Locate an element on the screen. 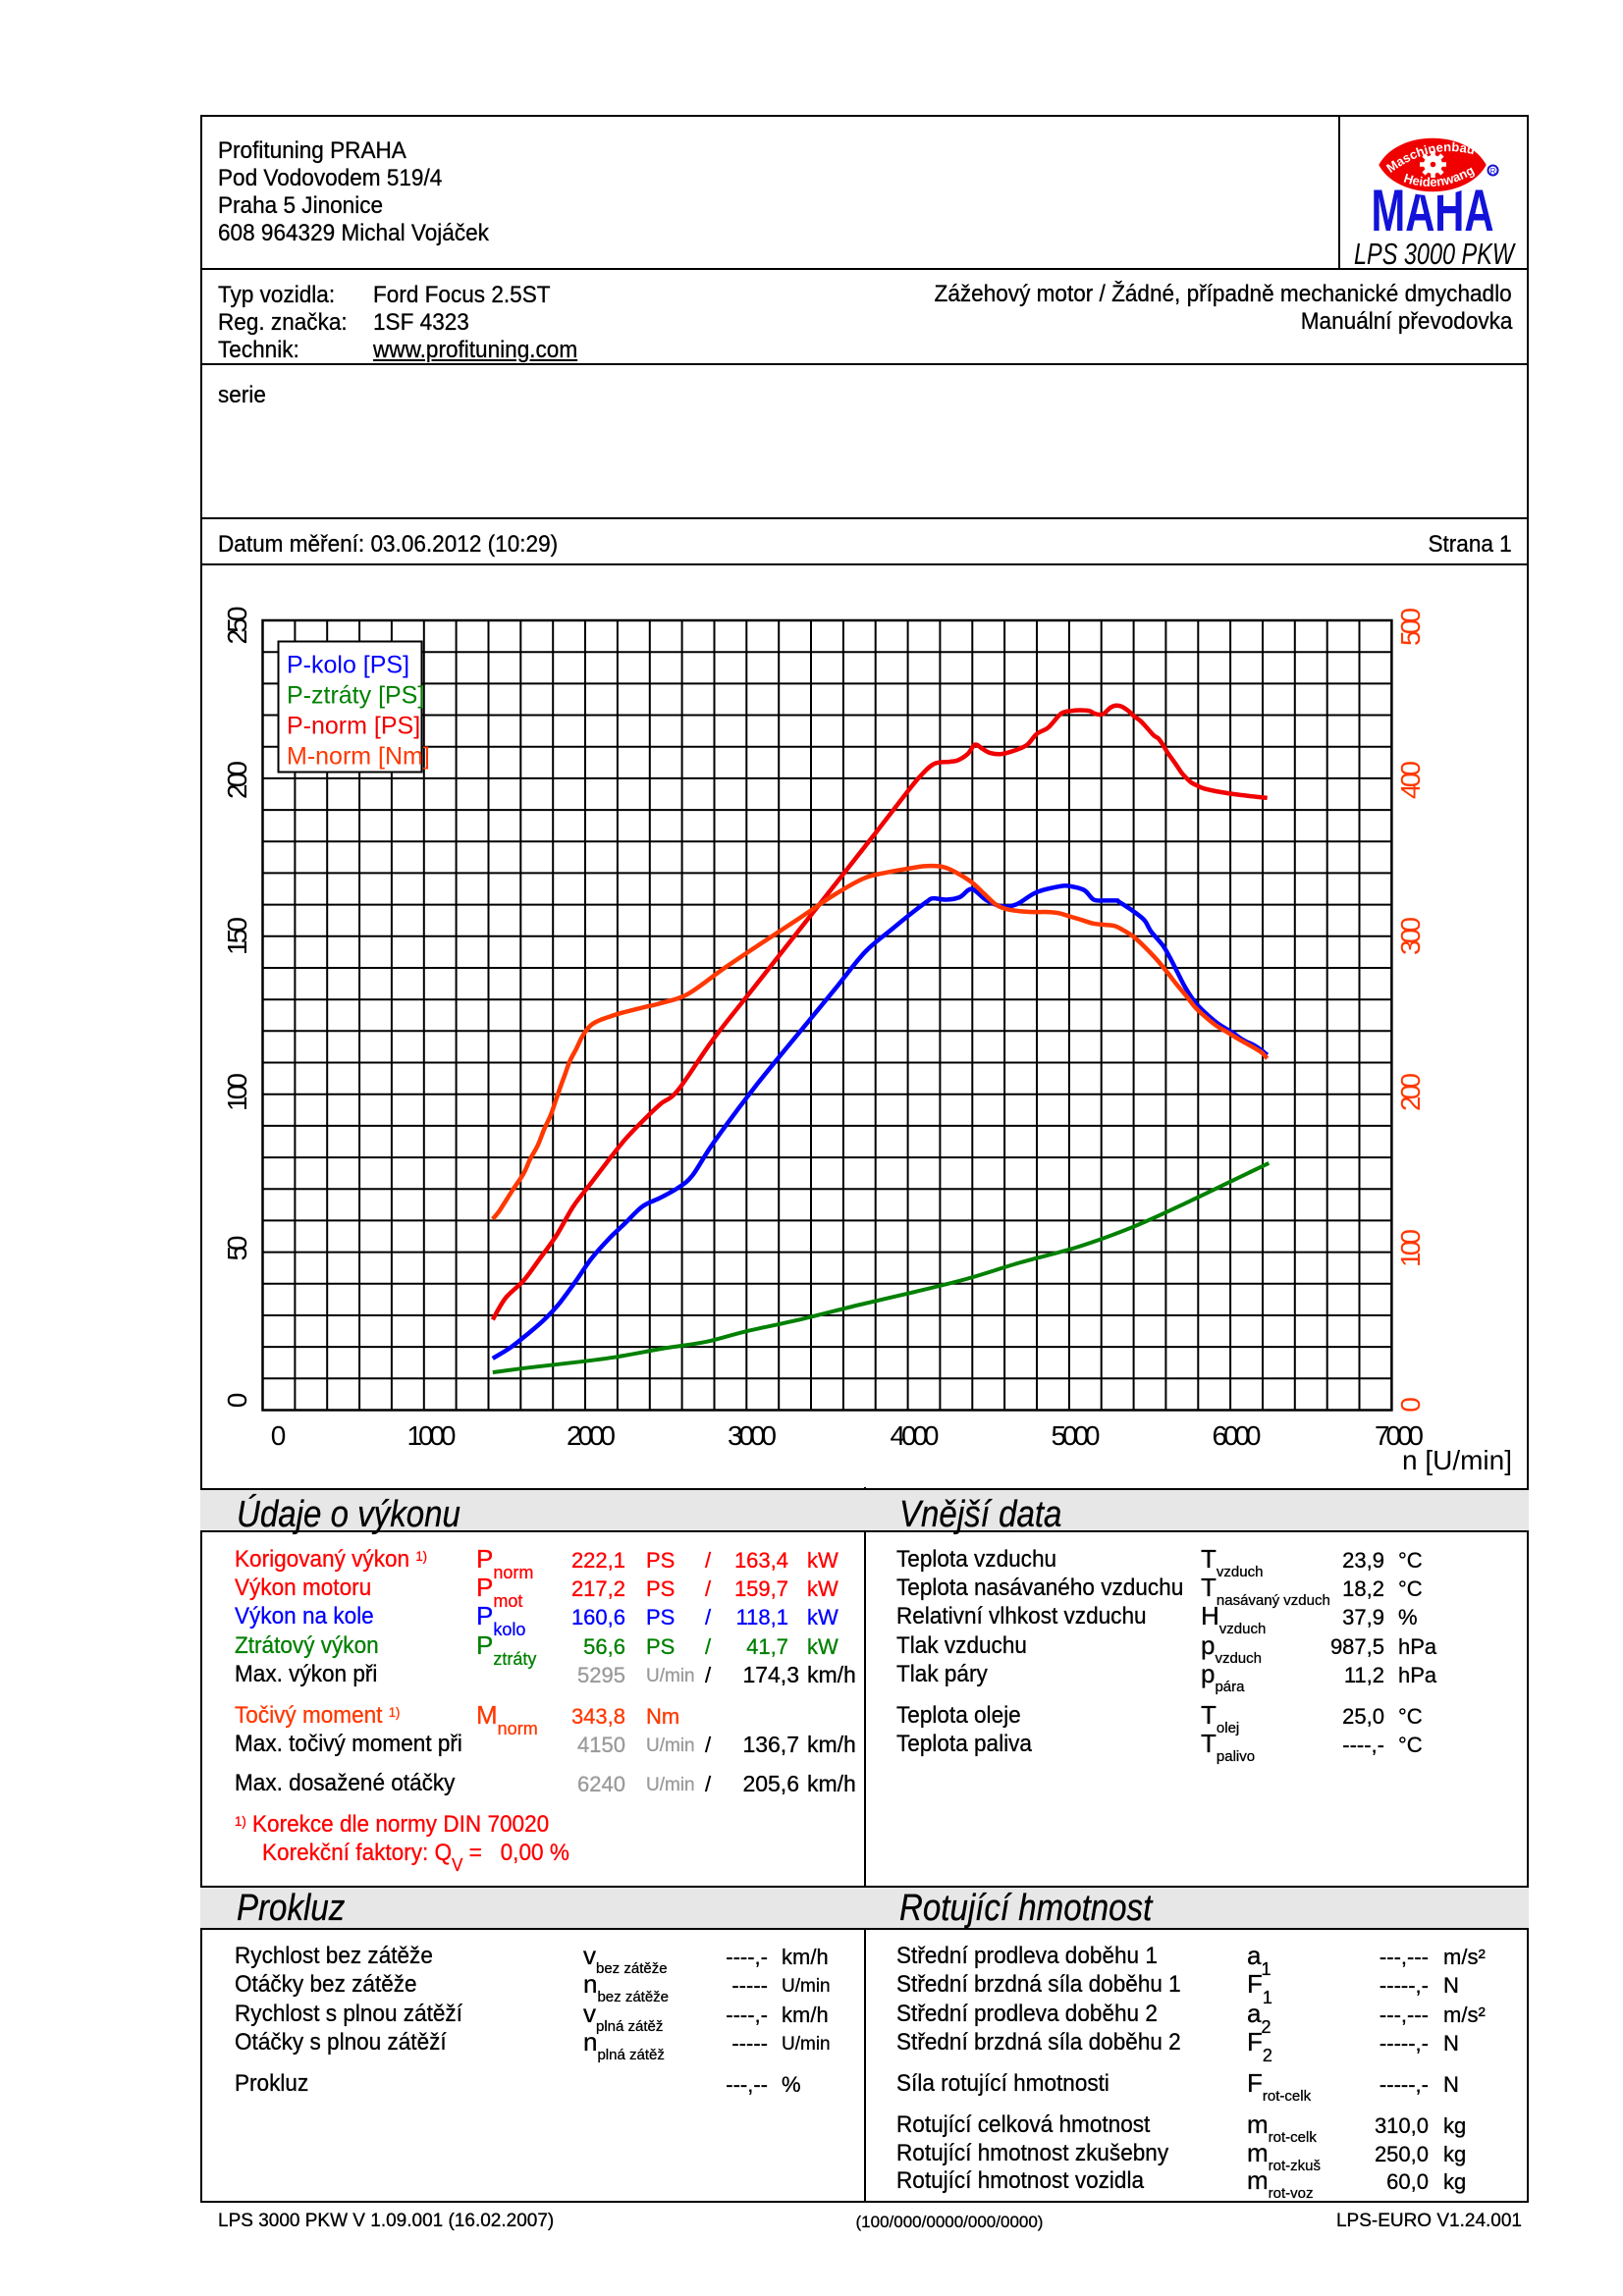 The height and width of the screenshot is (2296, 1623). svg-text: P-ztráty [PS] is located at coordinates (355, 696).